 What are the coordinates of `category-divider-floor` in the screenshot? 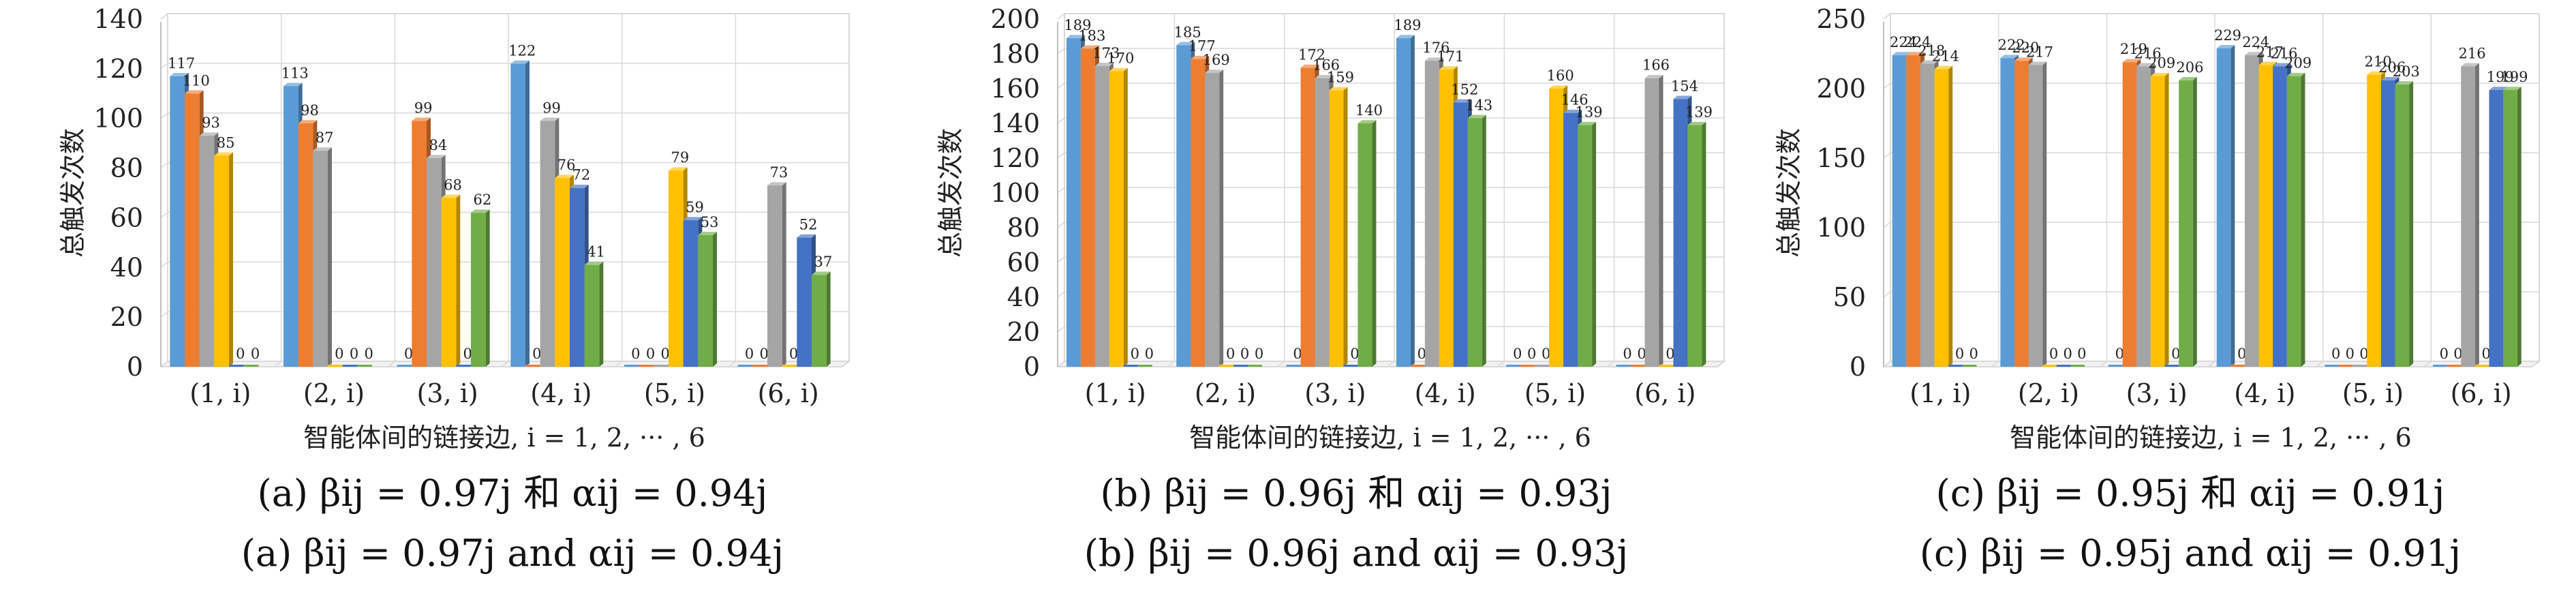 It's located at (2320, 364).